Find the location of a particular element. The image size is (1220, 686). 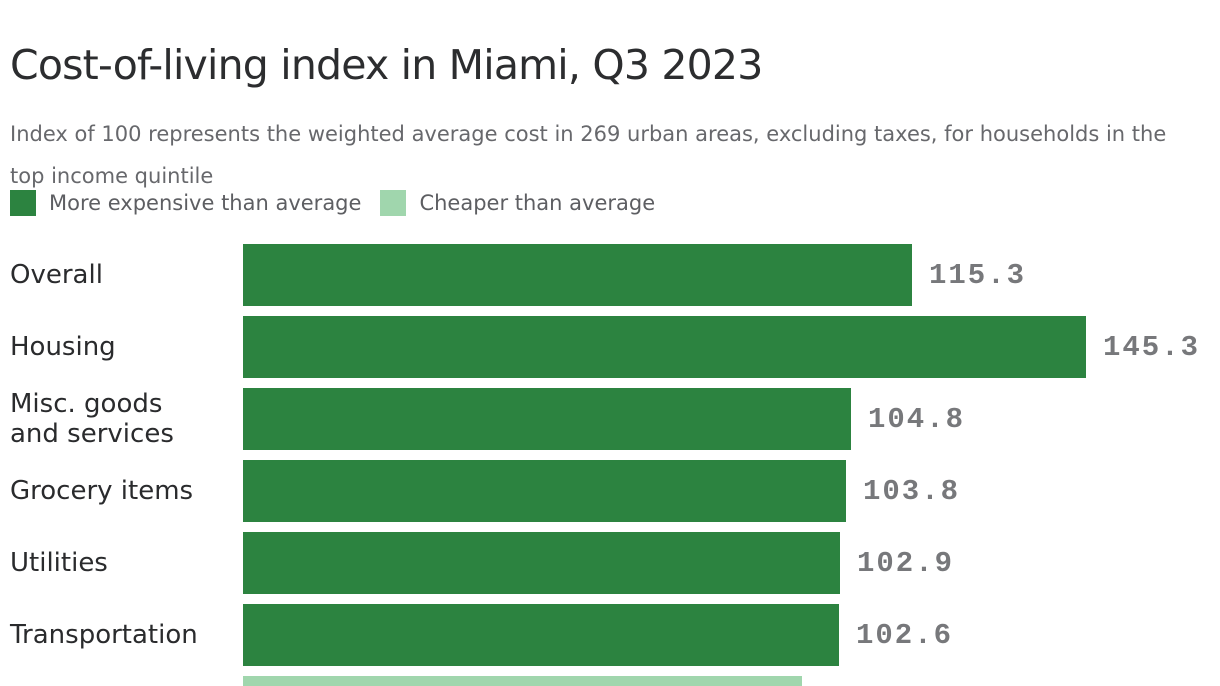

bar-row: Misc. goods and services 104.8 is located at coordinates (610, 419).